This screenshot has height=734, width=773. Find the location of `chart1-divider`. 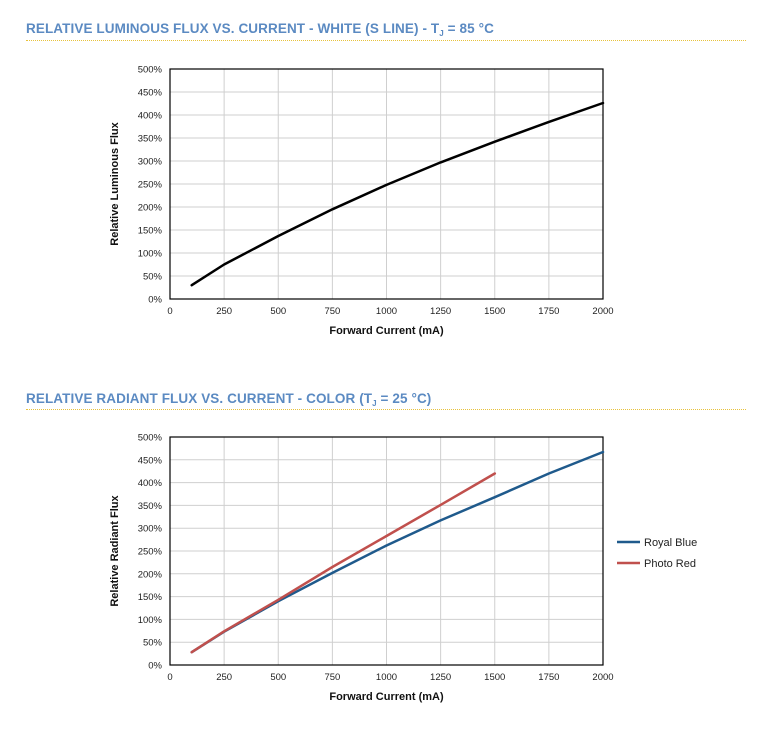

chart1-divider is located at coordinates (386, 40).